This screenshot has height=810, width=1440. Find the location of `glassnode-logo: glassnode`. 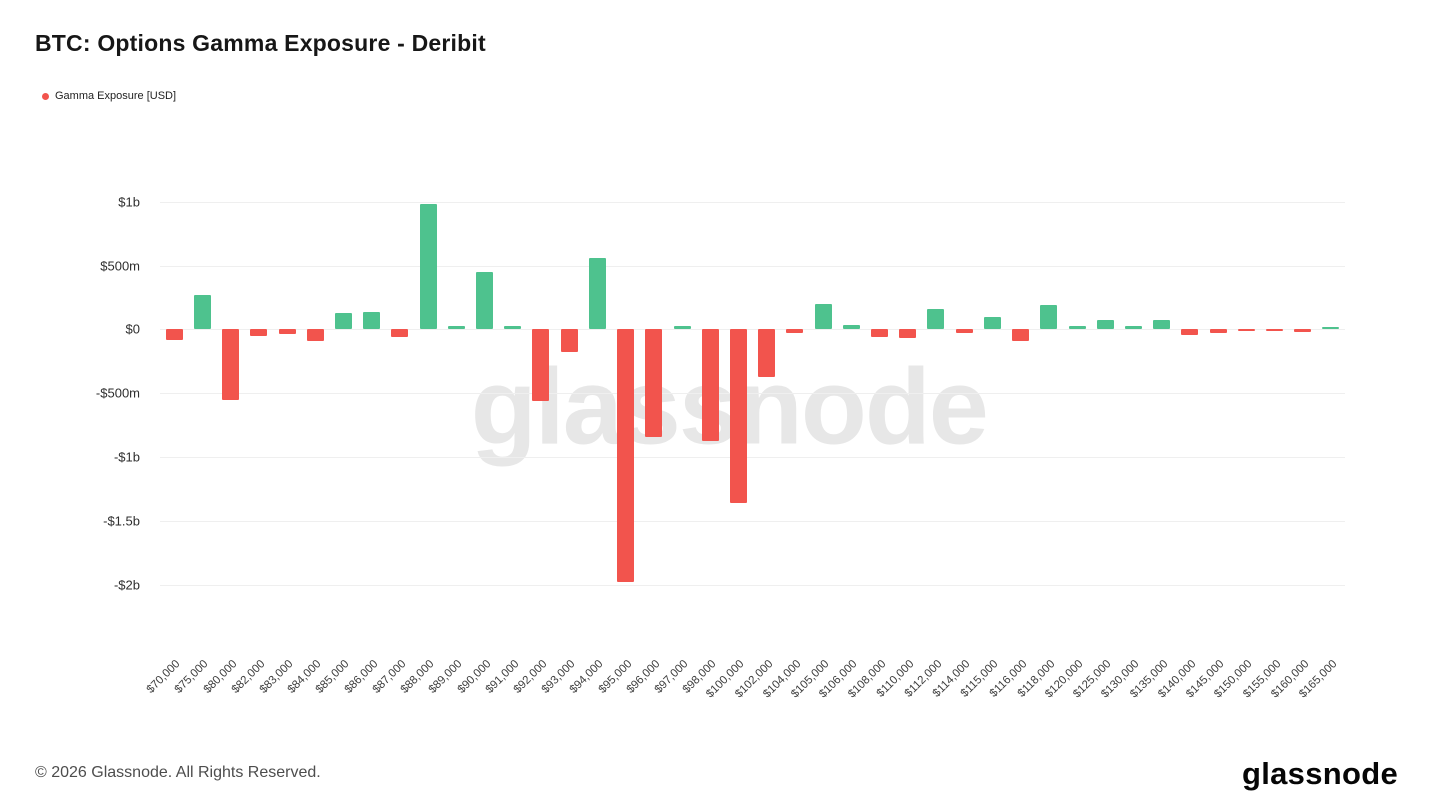

glassnode-logo: glassnode is located at coordinates (1319, 773).